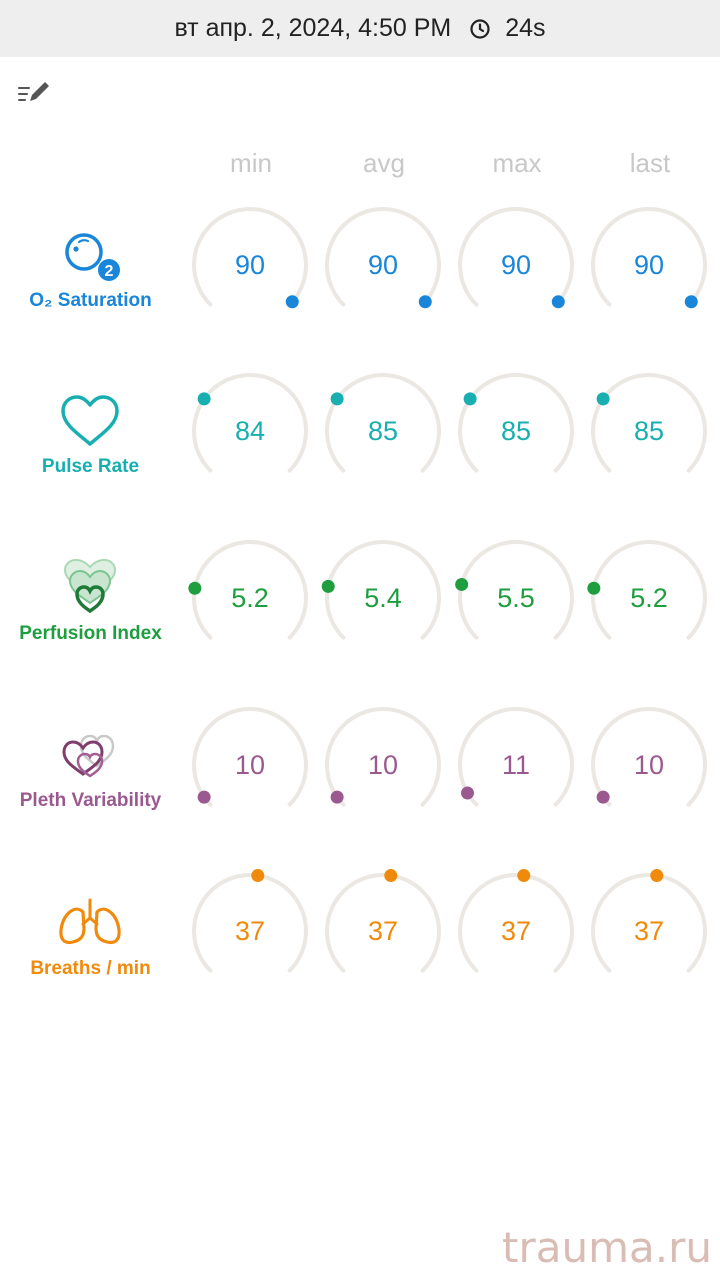 The width and height of the screenshot is (720, 1280). Describe the element at coordinates (650, 163) in the screenshot. I see `column-header-last: last` at that location.